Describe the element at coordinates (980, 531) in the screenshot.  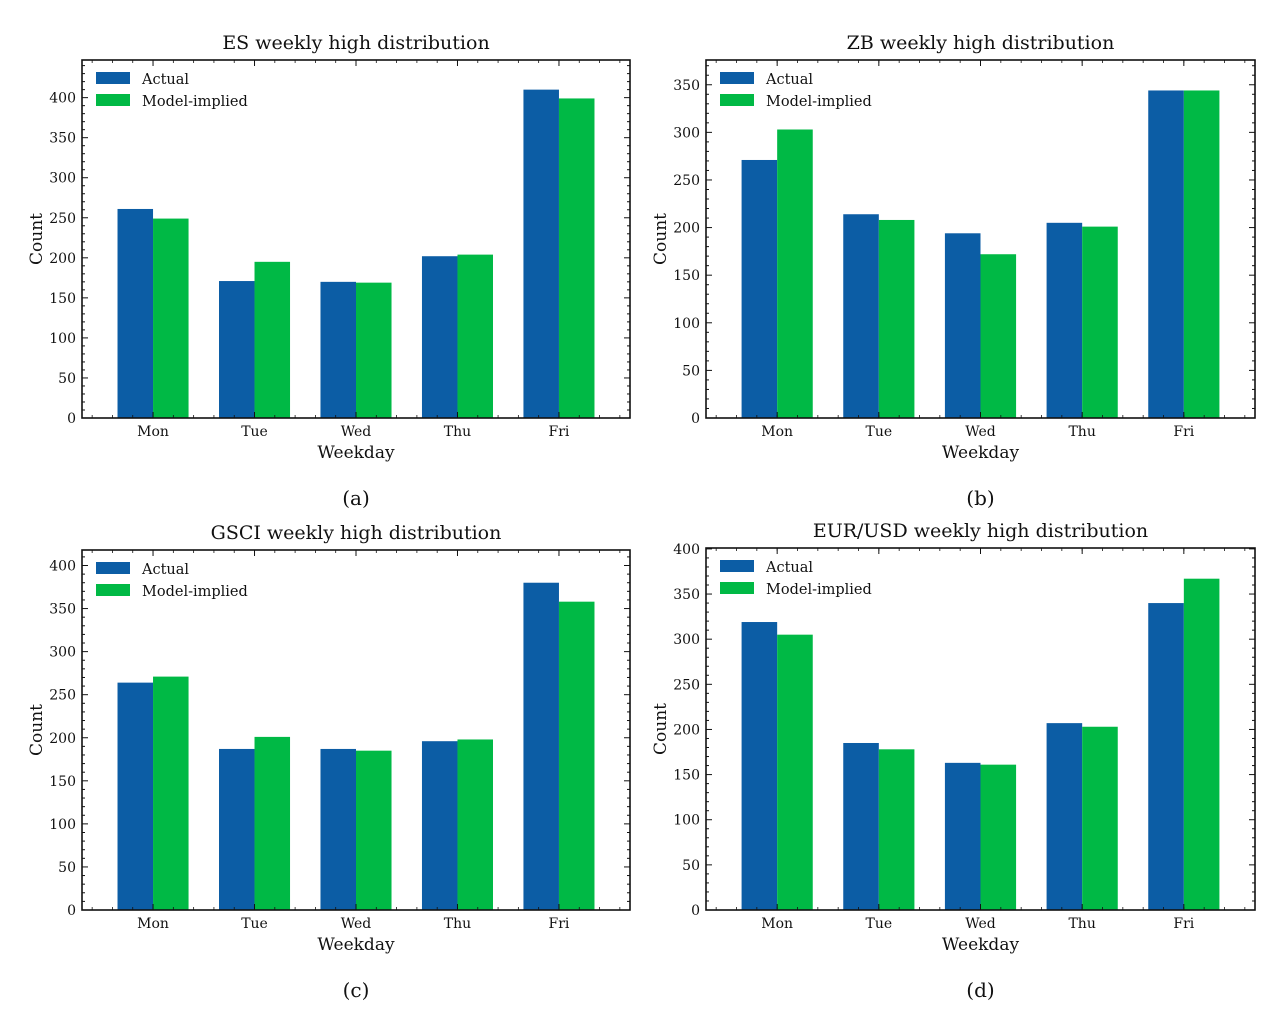
I see `chart-title: EUR/USD weekly high distribution` at that location.